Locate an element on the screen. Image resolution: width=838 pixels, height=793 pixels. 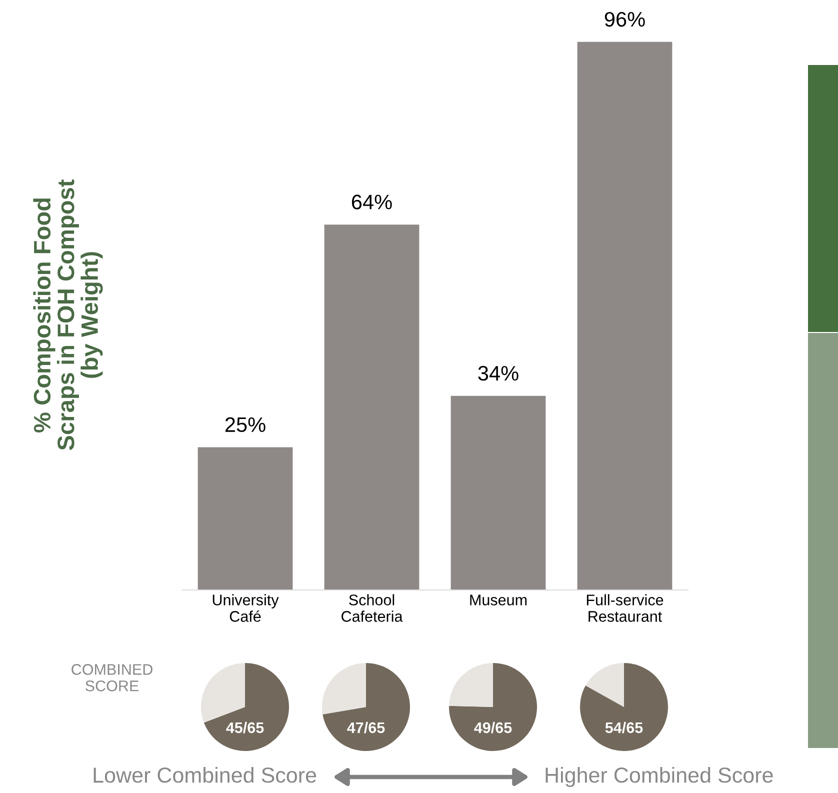
text: COMBINED SCORE is located at coordinates (112, 678).